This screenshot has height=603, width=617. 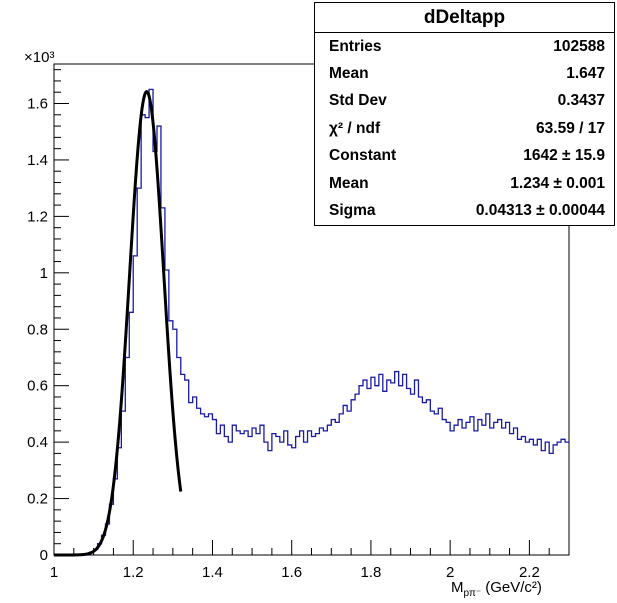 What do you see at coordinates (44, 555) in the screenshot?
I see `y-tick-label: 0` at bounding box center [44, 555].